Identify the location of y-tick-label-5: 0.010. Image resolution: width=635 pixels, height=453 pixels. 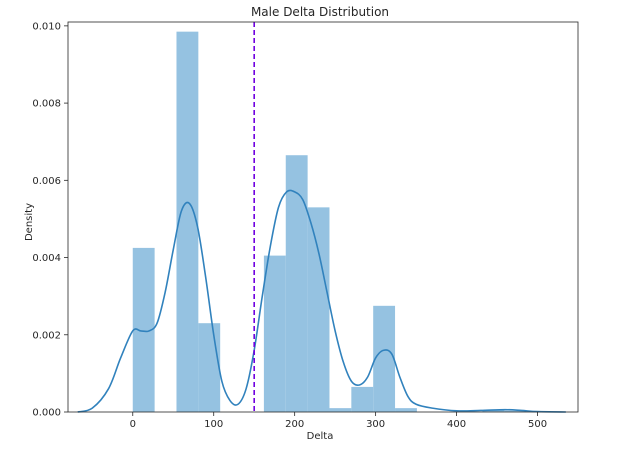
(46, 26).